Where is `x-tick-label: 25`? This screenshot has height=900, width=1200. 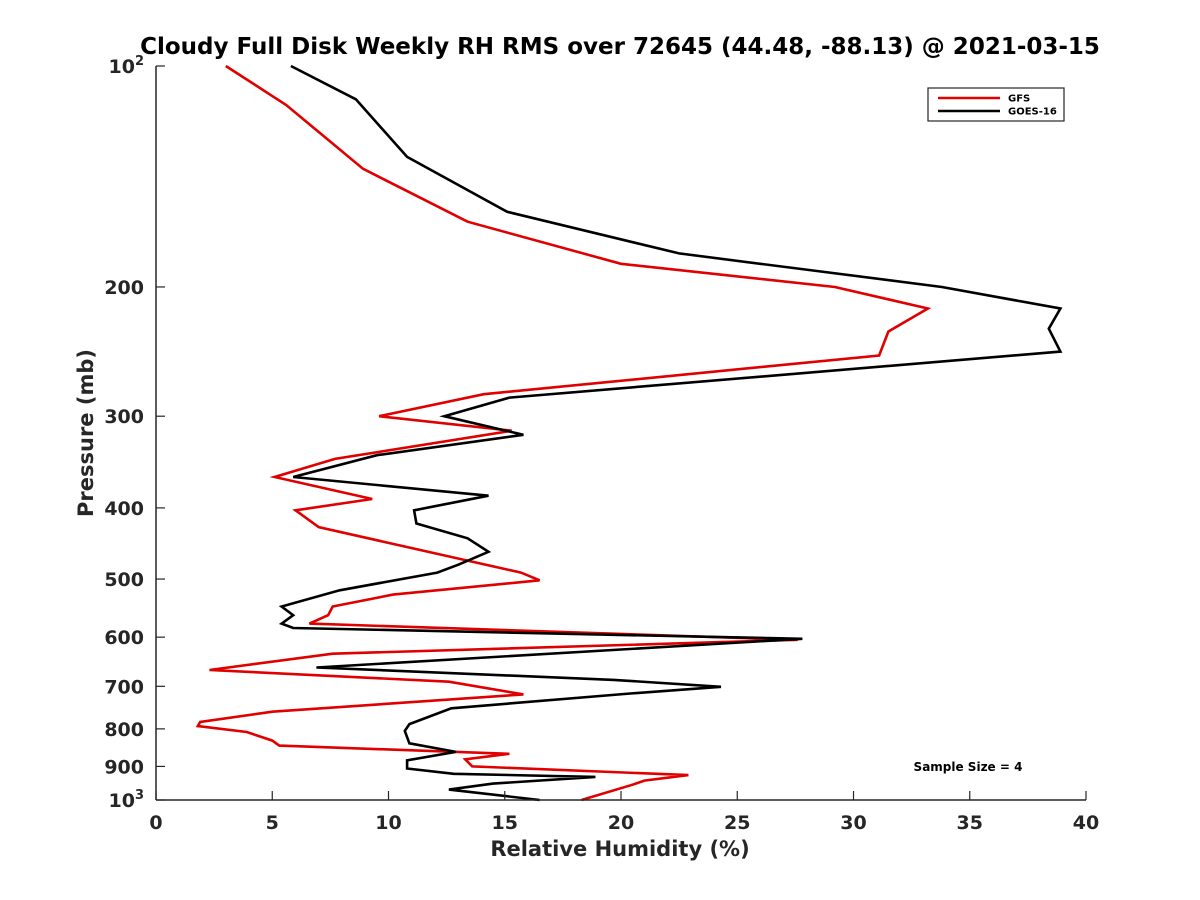
x-tick-label: 25 is located at coordinates (737, 823).